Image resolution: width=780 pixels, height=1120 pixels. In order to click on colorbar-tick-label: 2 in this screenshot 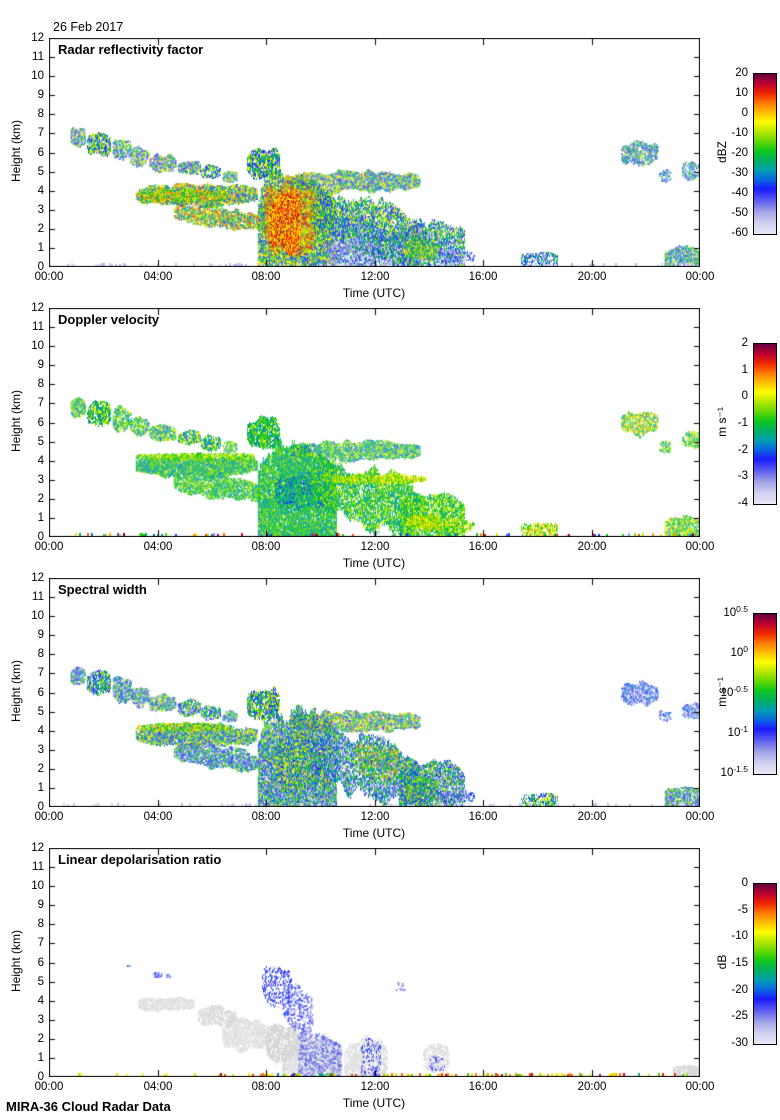, I will do `click(744, 343)`.